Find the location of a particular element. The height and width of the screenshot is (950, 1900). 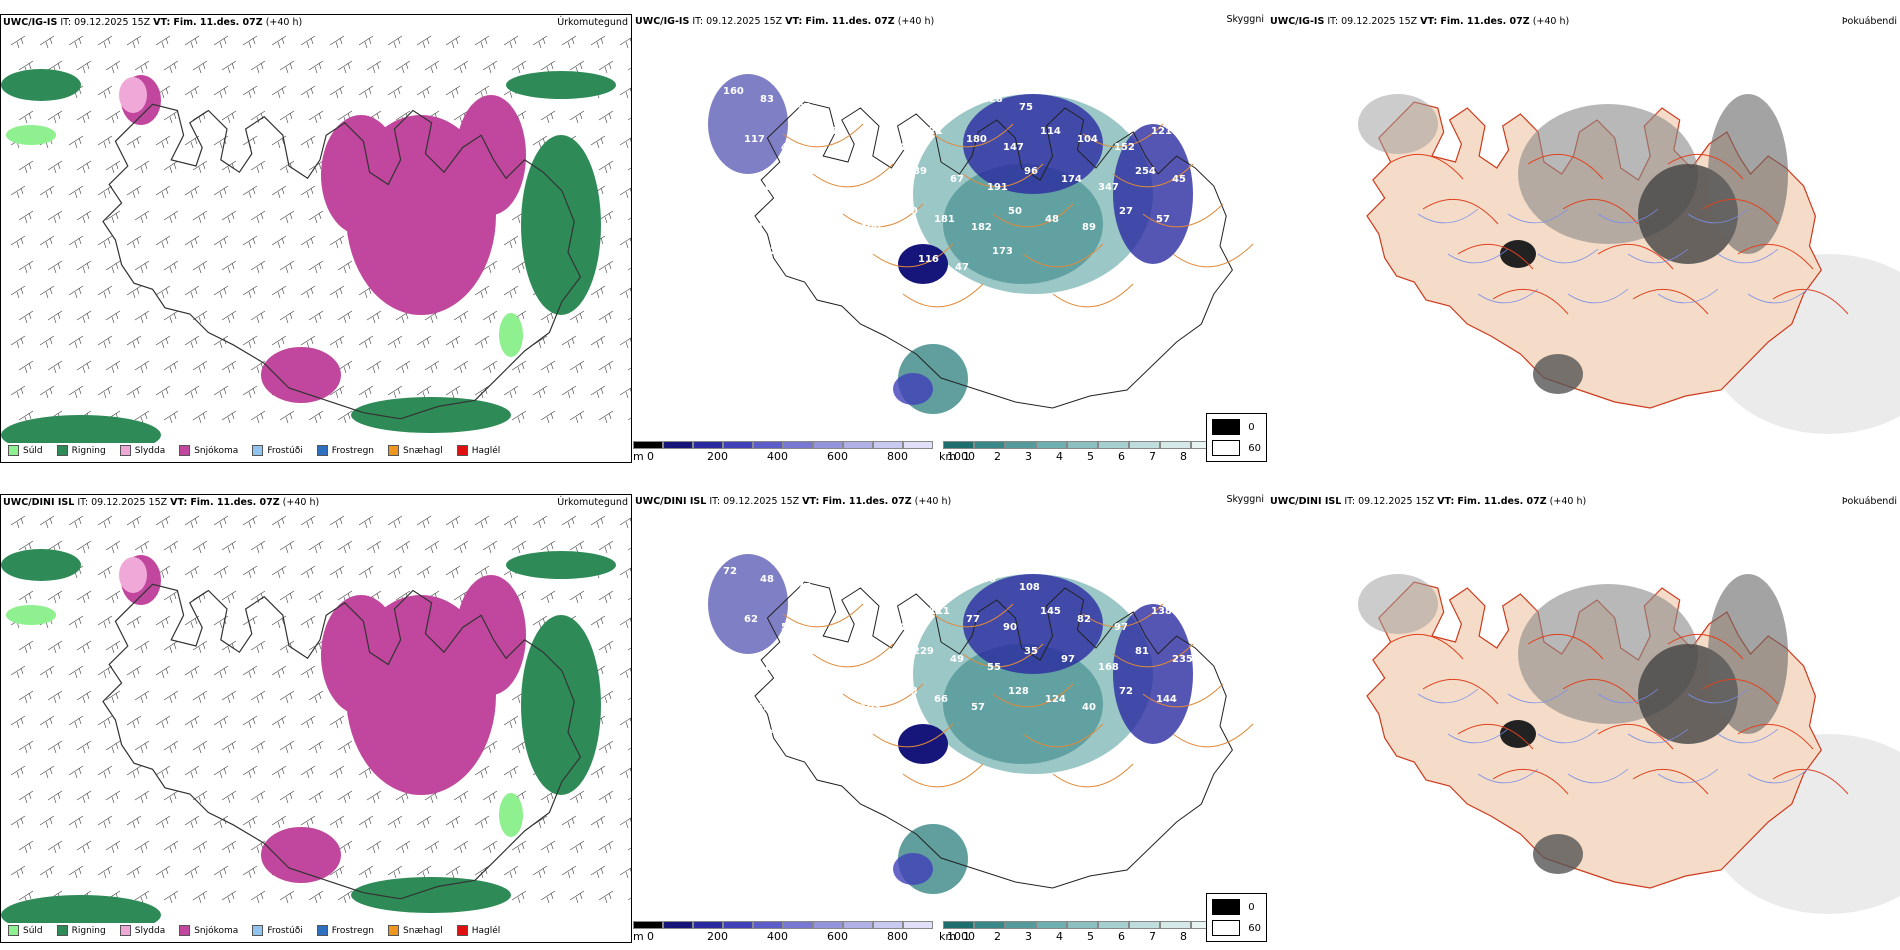

visibility-value-label: 58 is located at coordinates (1063, 91).